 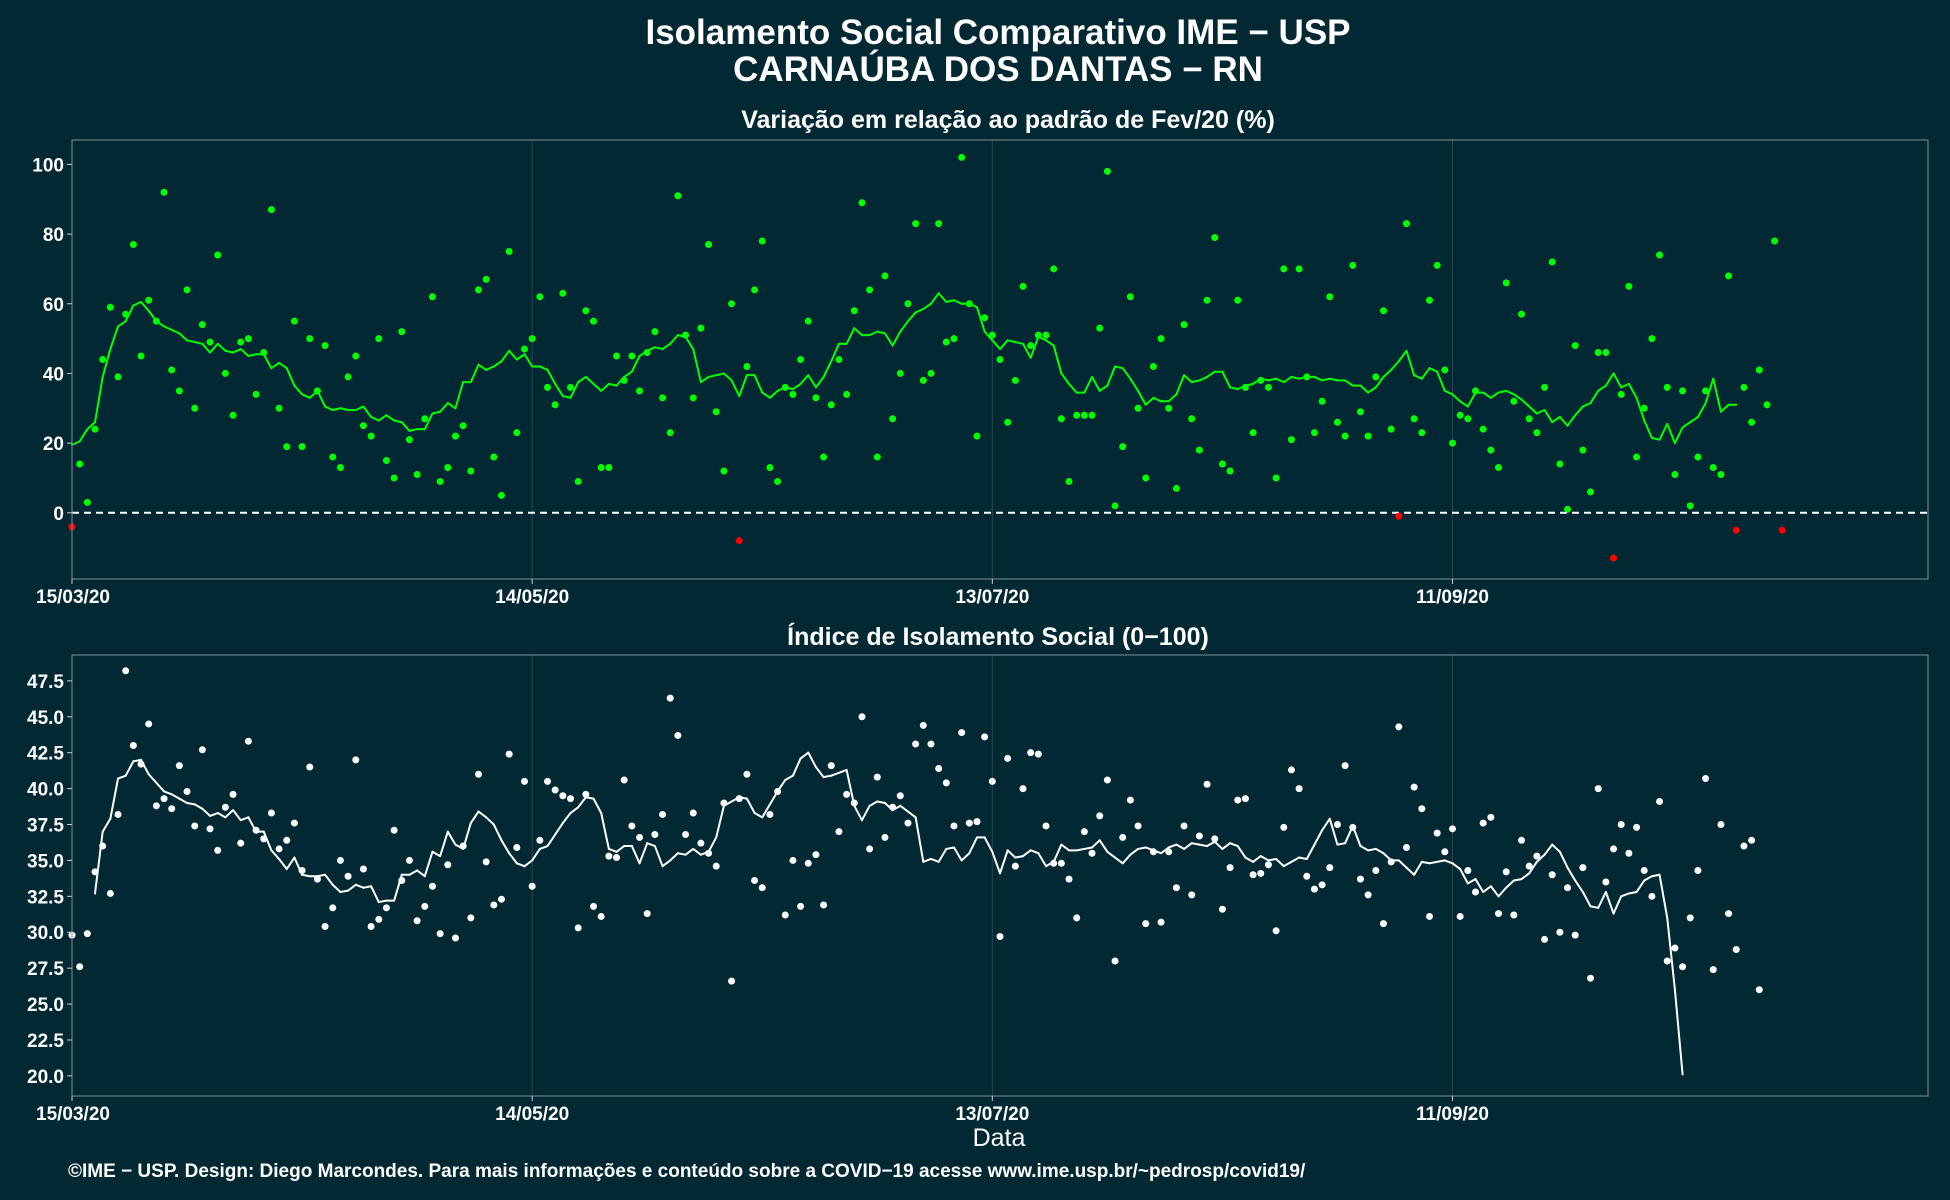 What do you see at coordinates (45, 826) in the screenshot?
I see `p2-y-tick-label-7: 37.5` at bounding box center [45, 826].